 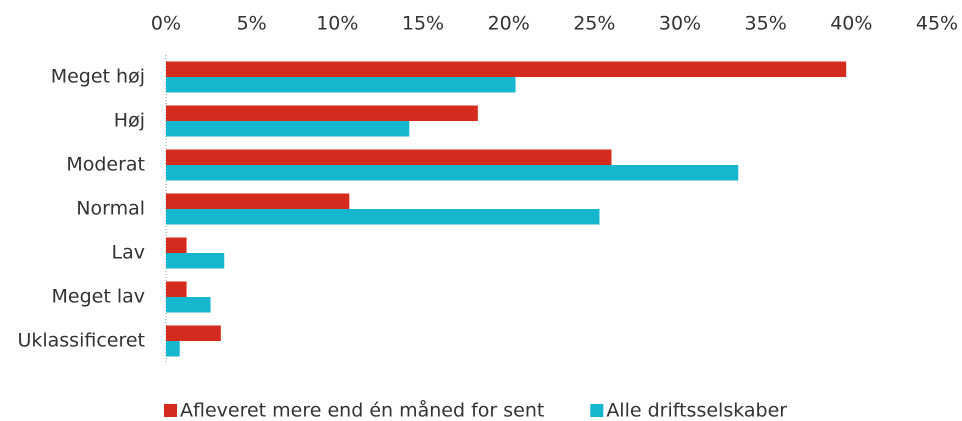 What do you see at coordinates (337, 24) in the screenshot?
I see `x-tick-label: 10%` at bounding box center [337, 24].